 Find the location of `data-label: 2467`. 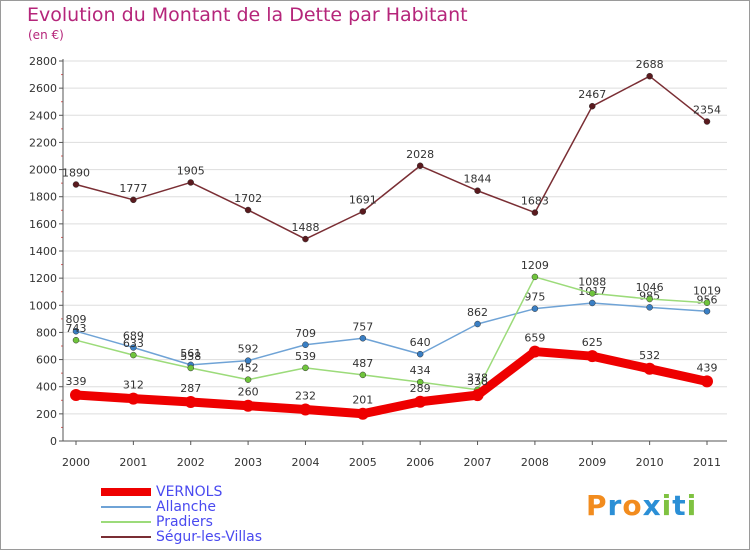

data-label: 2467 is located at coordinates (592, 94).